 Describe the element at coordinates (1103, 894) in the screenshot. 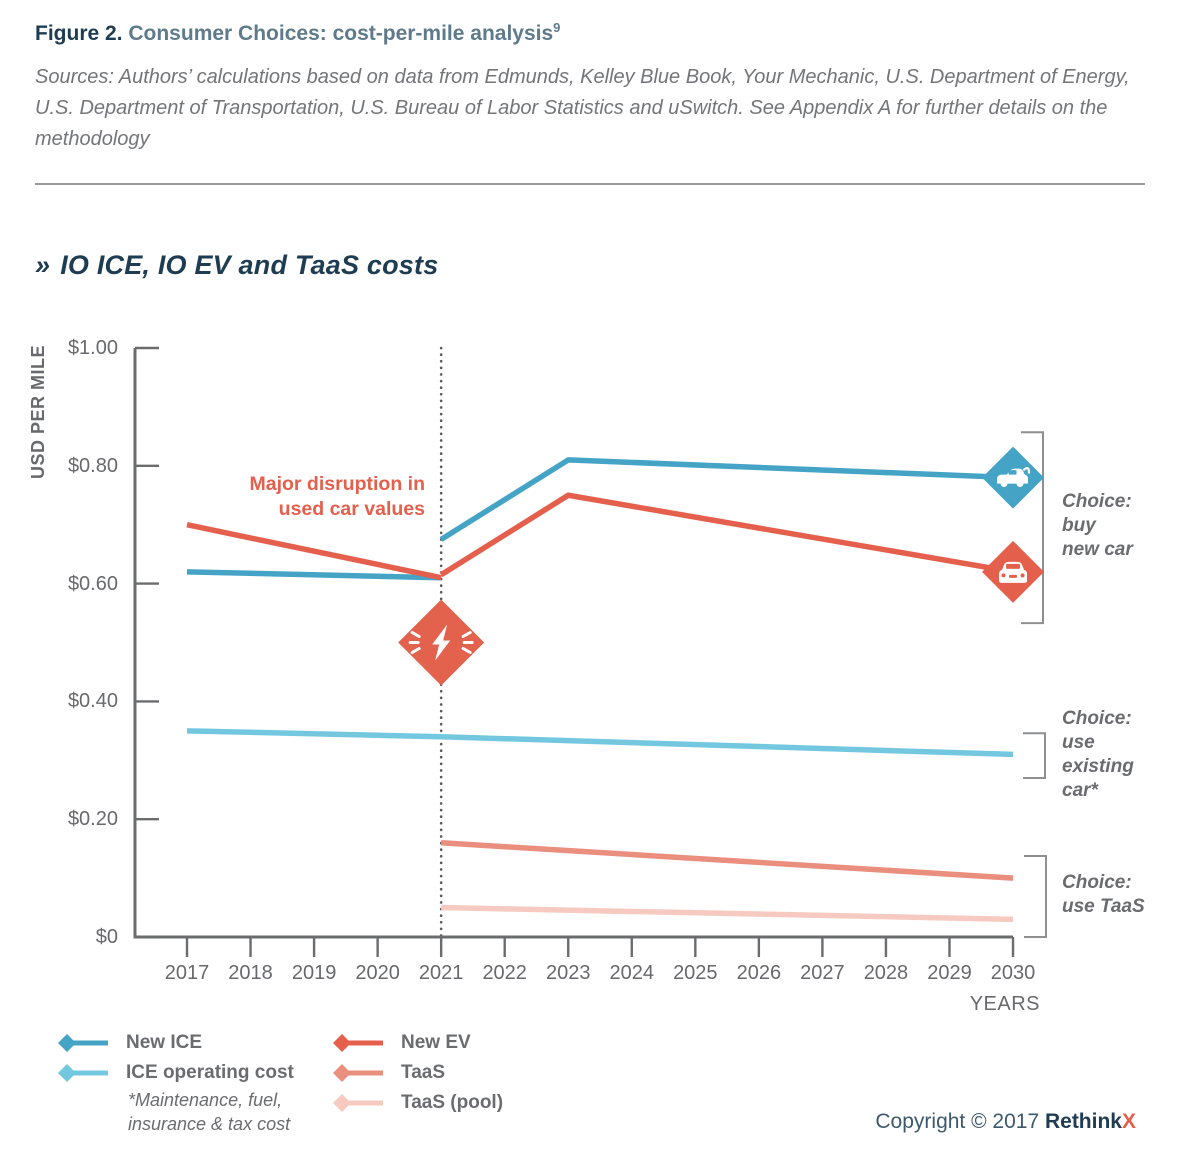

I see `choice-use-taas-label: Choice: use TaaS` at that location.